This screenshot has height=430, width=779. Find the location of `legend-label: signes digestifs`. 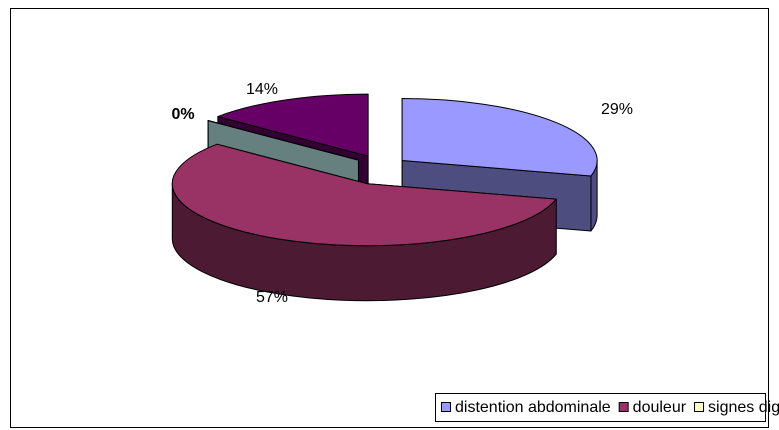

legend-label: signes digestifs is located at coordinates (743, 407).